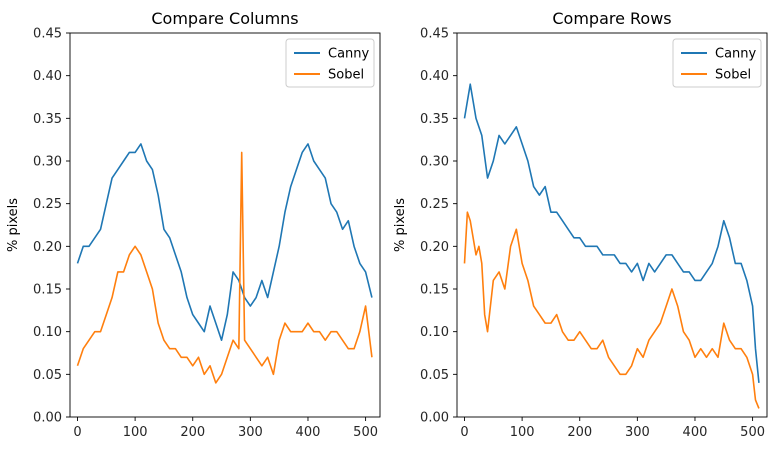 The height and width of the screenshot is (451, 777). What do you see at coordinates (47, 34) in the screenshot?
I see `columns-ytick-label: 0.45` at bounding box center [47, 34].